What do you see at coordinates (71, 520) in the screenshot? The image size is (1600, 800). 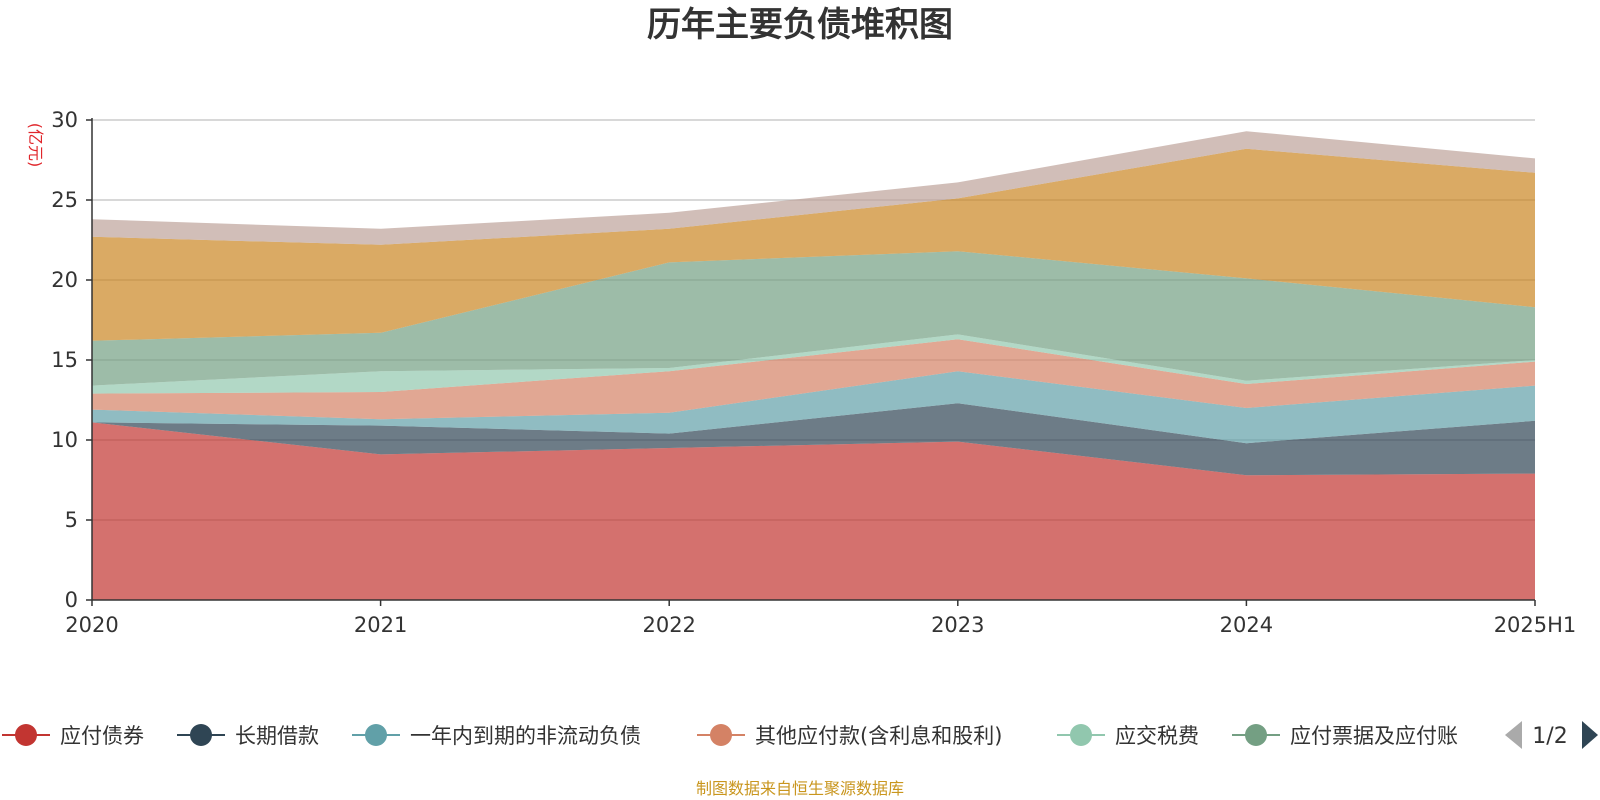 I see `y-tick-label: 5` at bounding box center [71, 520].